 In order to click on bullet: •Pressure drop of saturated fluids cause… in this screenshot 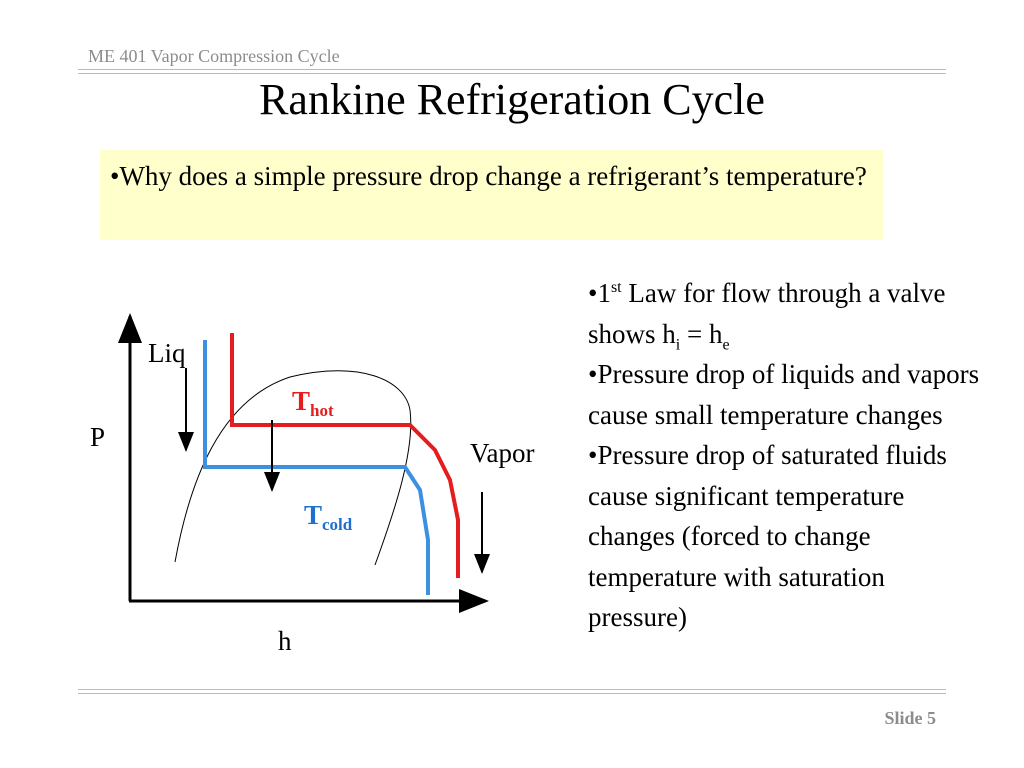, I will do `click(788, 536)`.